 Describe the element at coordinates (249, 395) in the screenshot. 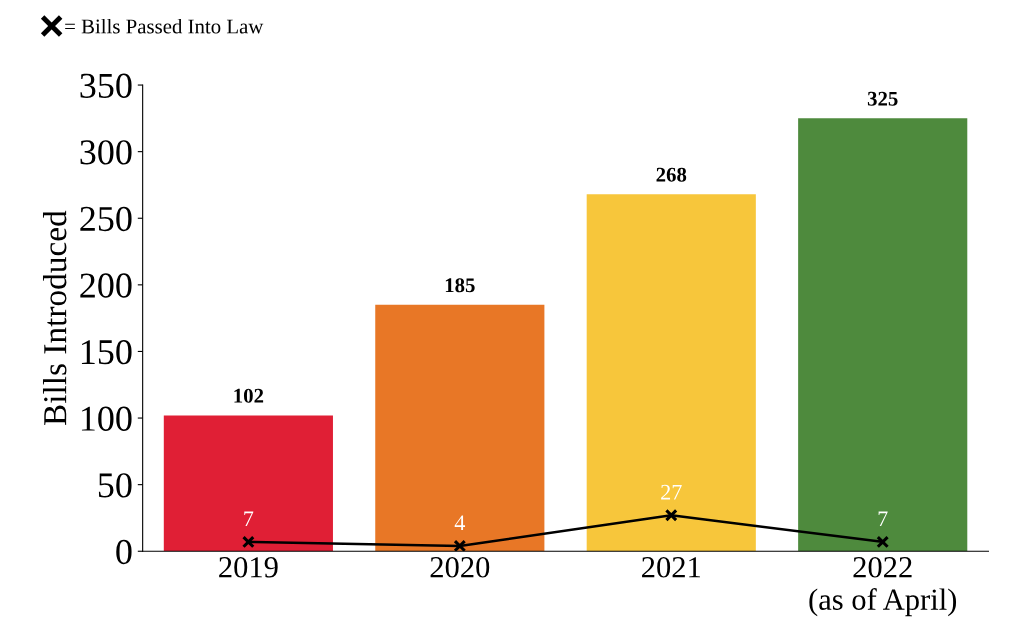

I see `data-label: 102` at that location.